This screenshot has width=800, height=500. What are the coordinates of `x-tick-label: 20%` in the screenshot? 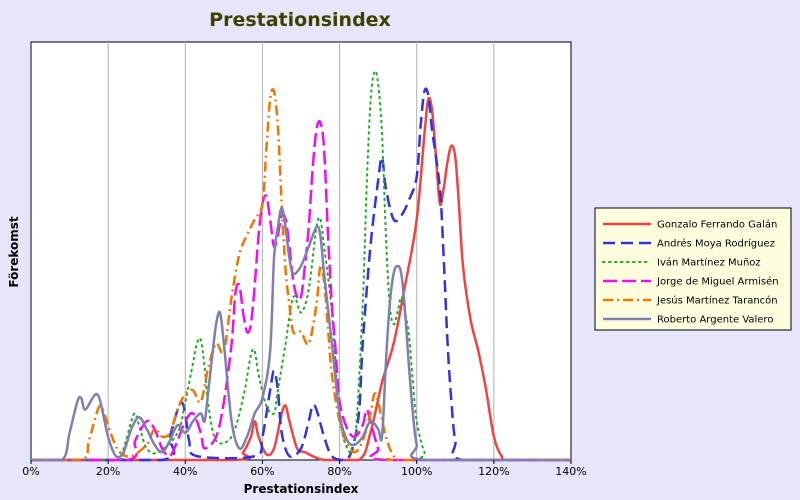 It's located at (108, 471).